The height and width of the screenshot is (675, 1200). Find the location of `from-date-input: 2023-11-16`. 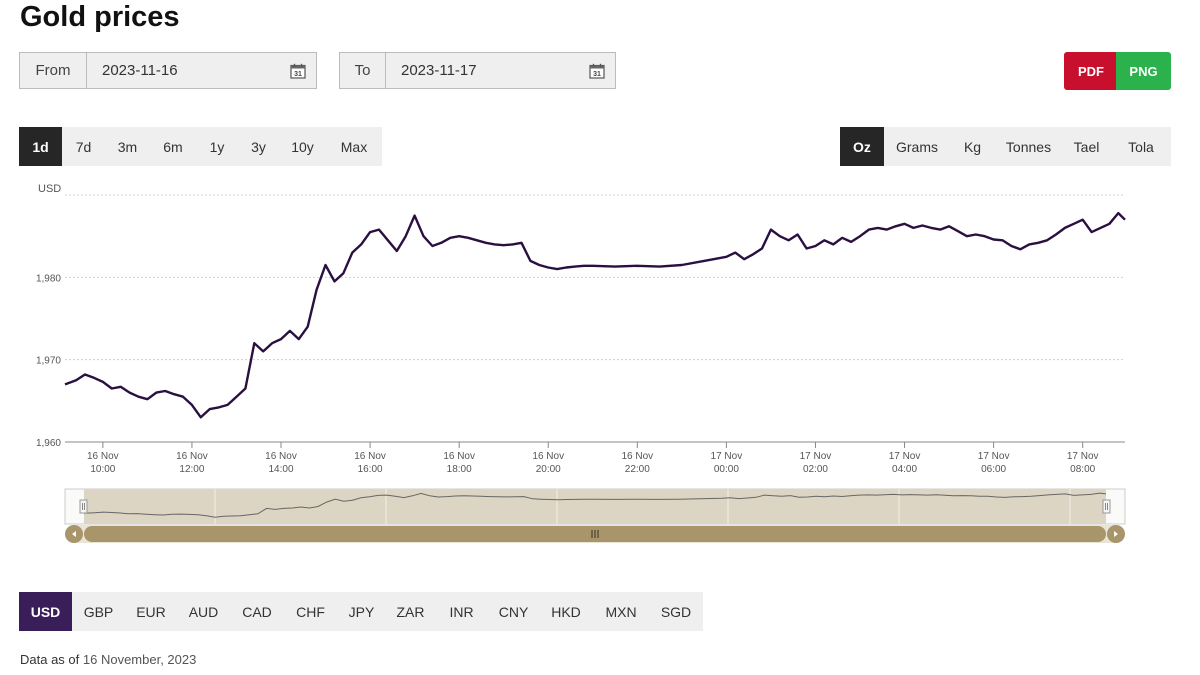

from-date-input: 2023-11-16 is located at coordinates (140, 70).